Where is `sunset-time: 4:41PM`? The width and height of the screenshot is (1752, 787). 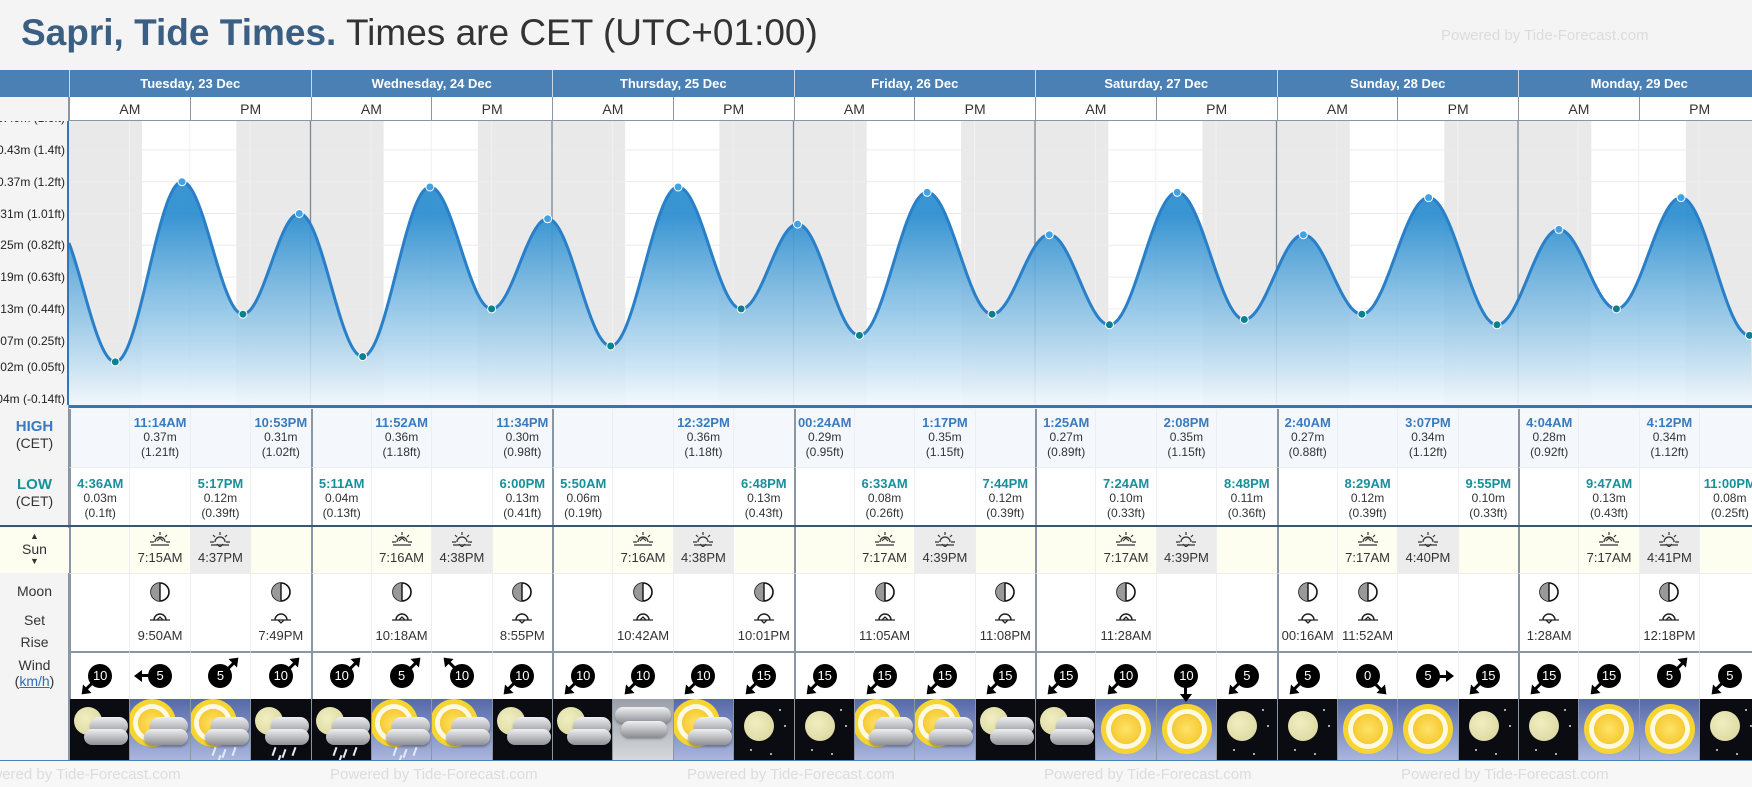
sunset-time: 4:41PM is located at coordinates (1669, 557).